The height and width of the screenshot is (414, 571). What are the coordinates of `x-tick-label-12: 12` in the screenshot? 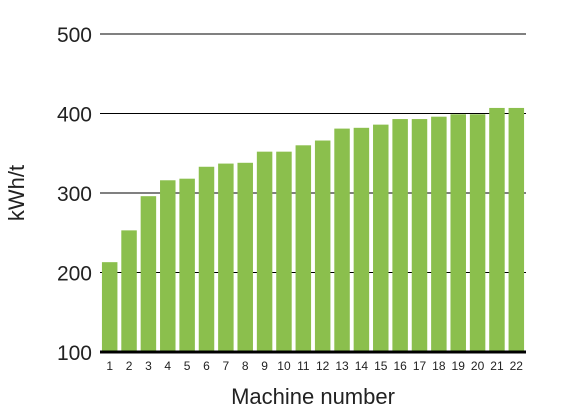 It's located at (323, 366).